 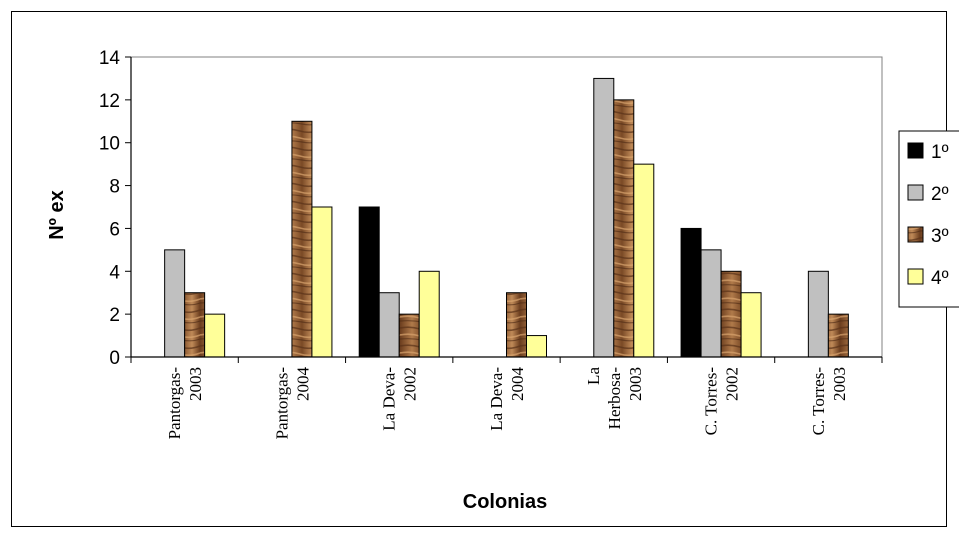 I want to click on legend-label: 2º, so click(x=940, y=194).